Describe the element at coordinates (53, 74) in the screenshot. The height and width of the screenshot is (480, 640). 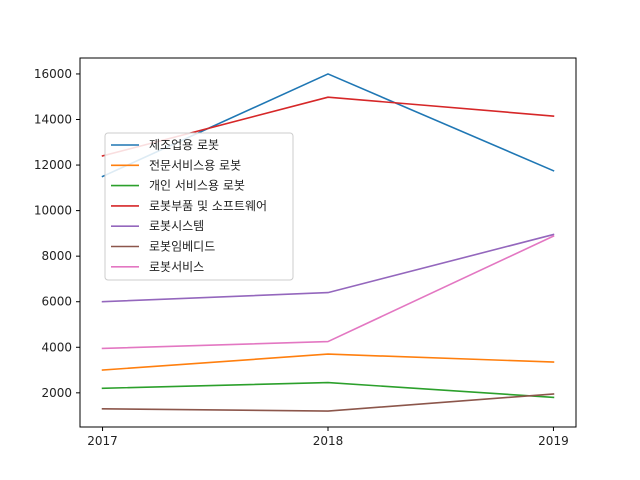
I see `y-tick-label: 16000` at that location.